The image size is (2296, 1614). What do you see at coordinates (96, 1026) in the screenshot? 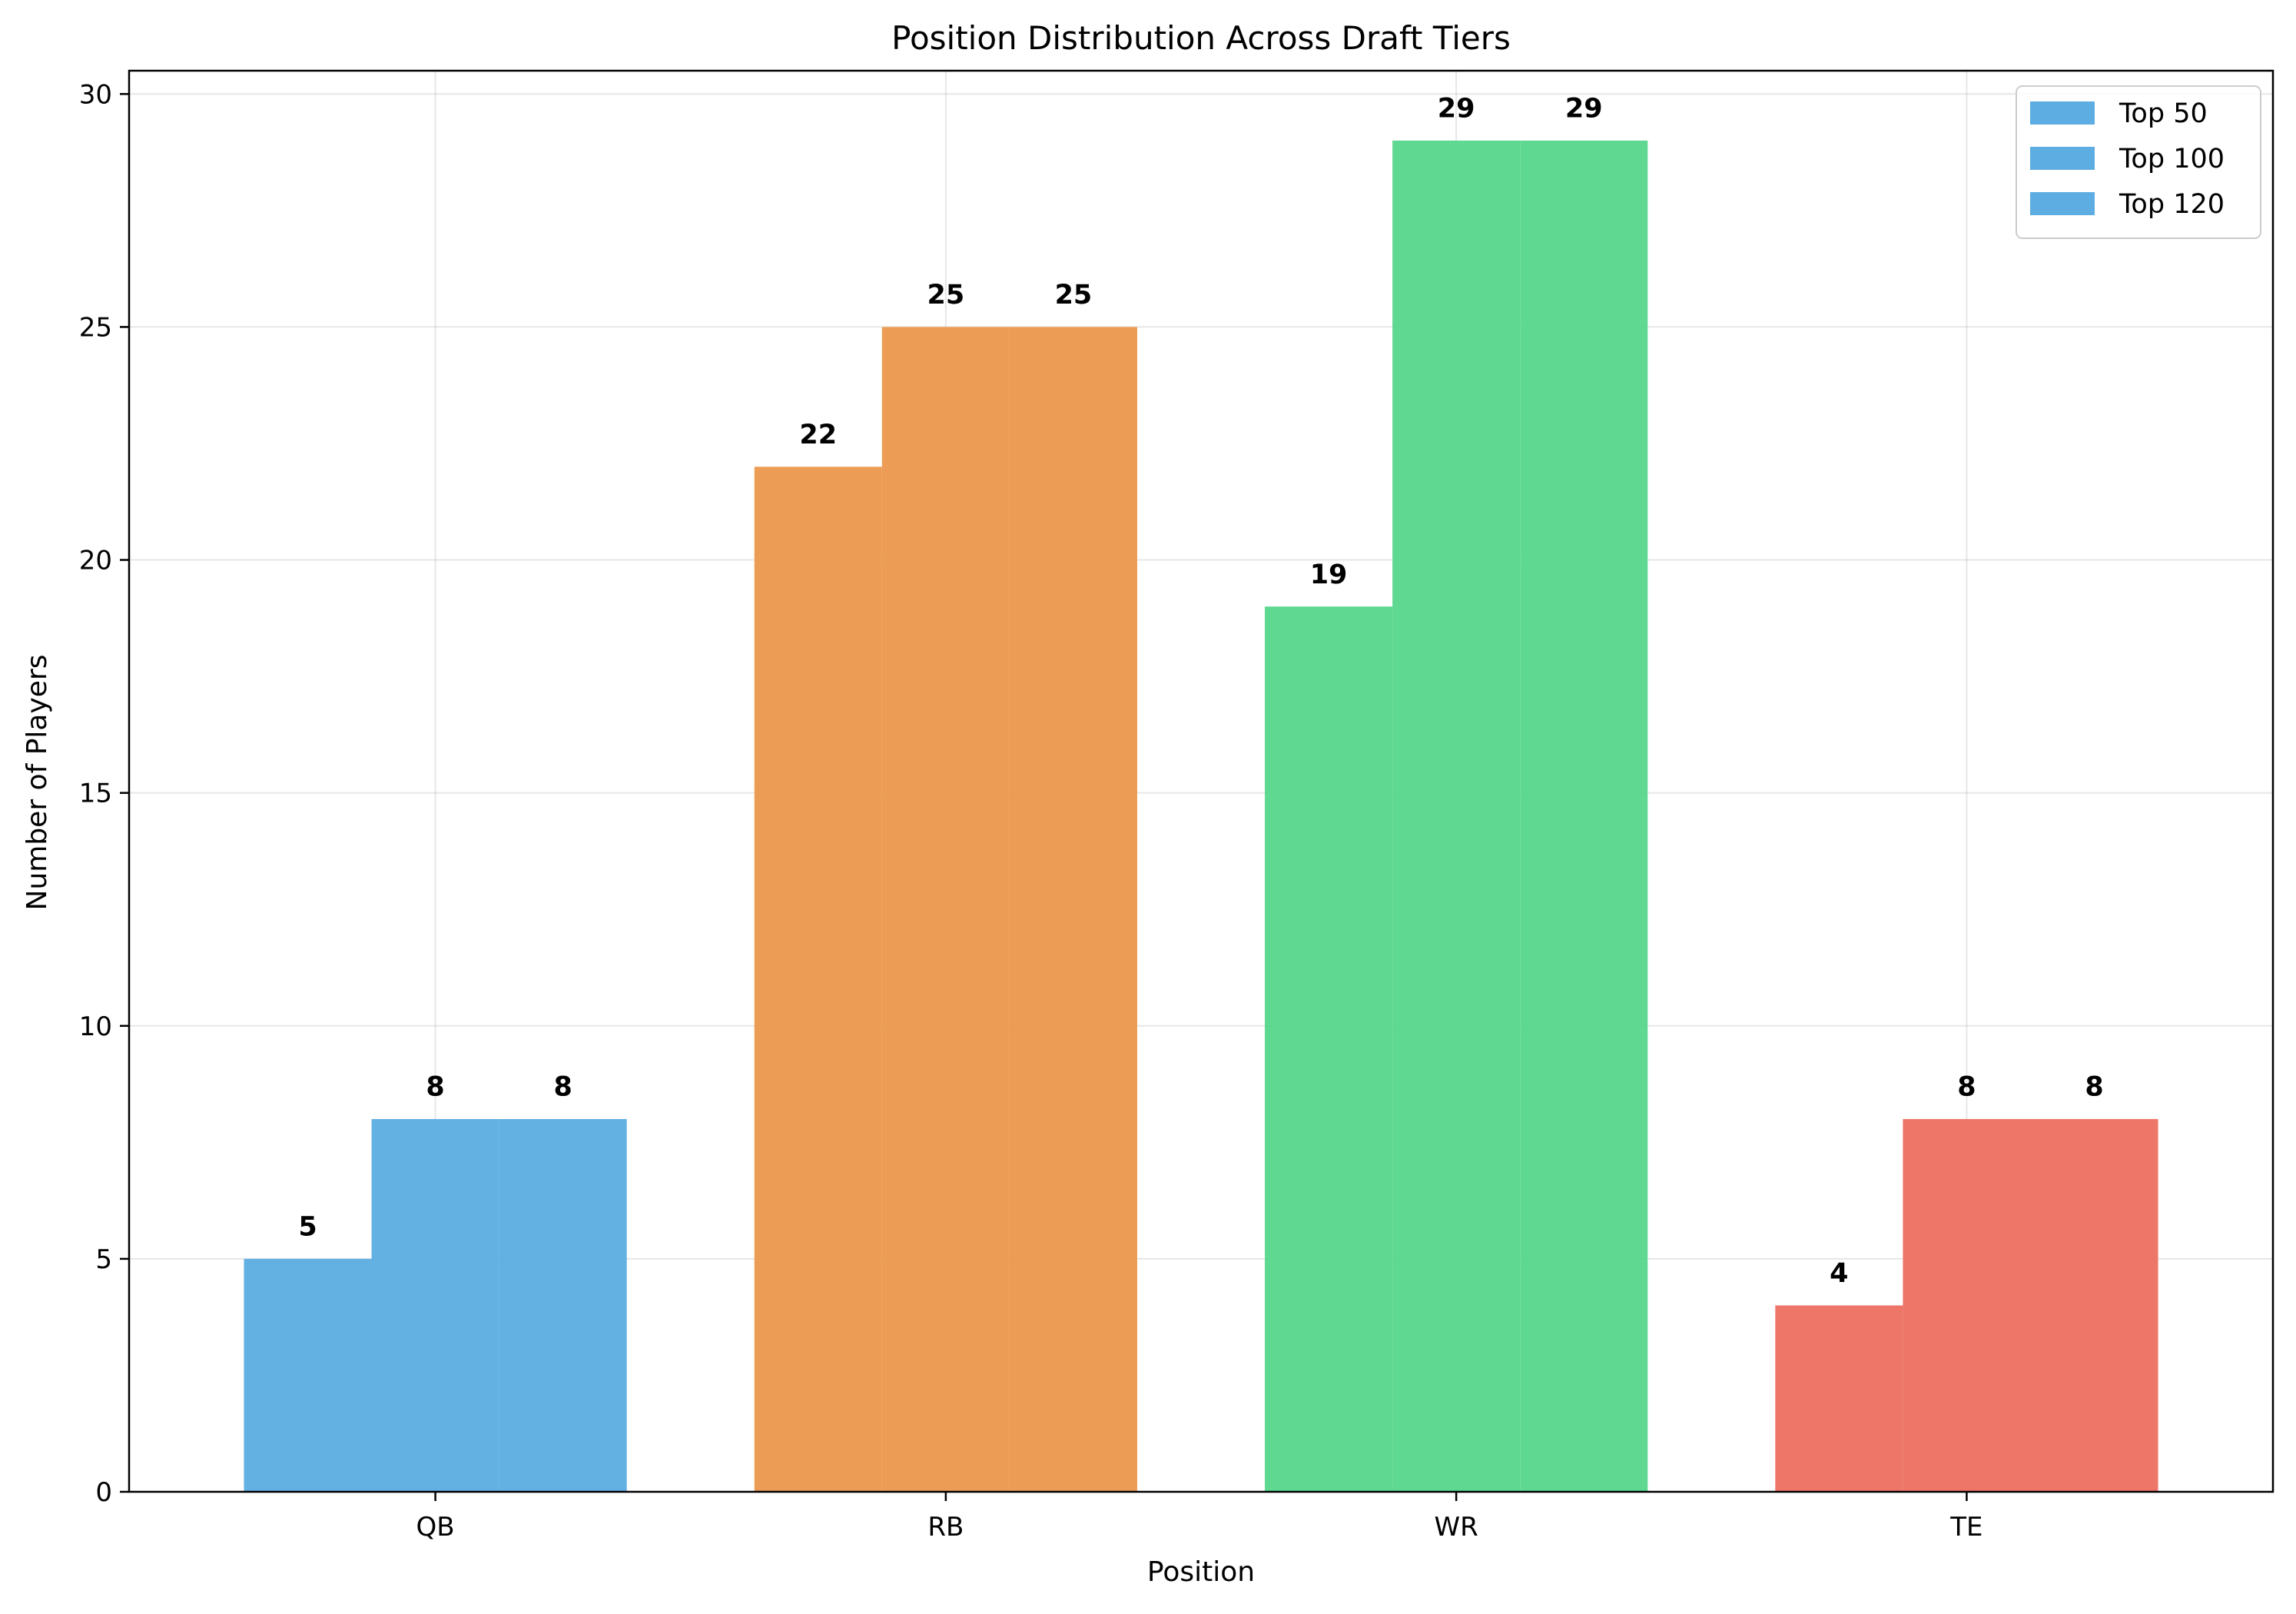
I see `y-tick-label: 10` at bounding box center [96, 1026].